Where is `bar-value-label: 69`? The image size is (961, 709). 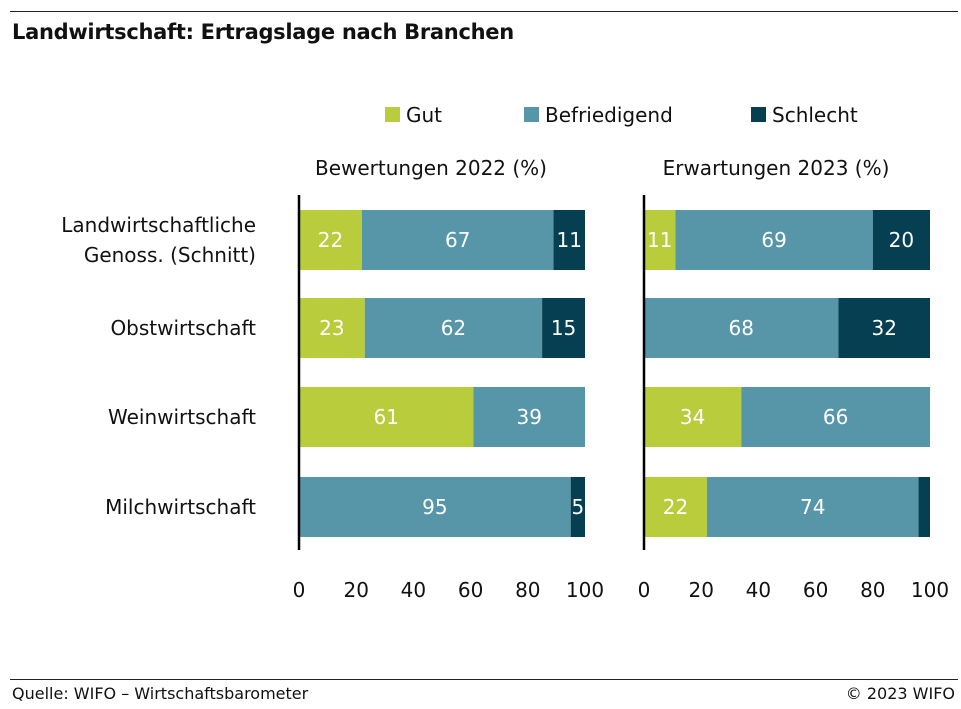 bar-value-label: 69 is located at coordinates (773, 240).